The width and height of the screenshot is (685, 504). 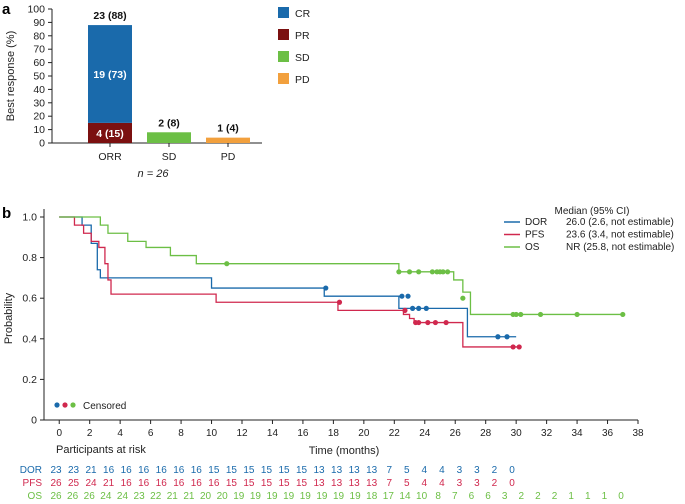 What do you see at coordinates (638, 433) in the screenshot?
I see `x-tick-label: 38` at bounding box center [638, 433].